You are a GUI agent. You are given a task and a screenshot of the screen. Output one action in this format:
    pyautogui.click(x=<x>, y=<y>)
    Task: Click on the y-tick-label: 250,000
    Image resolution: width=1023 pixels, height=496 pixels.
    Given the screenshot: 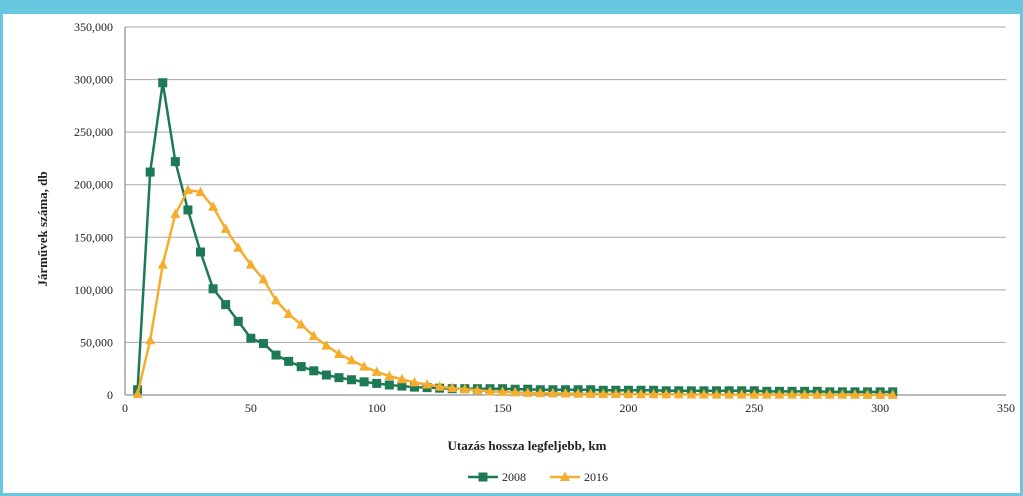 What is the action you would take?
    pyautogui.click(x=93, y=132)
    